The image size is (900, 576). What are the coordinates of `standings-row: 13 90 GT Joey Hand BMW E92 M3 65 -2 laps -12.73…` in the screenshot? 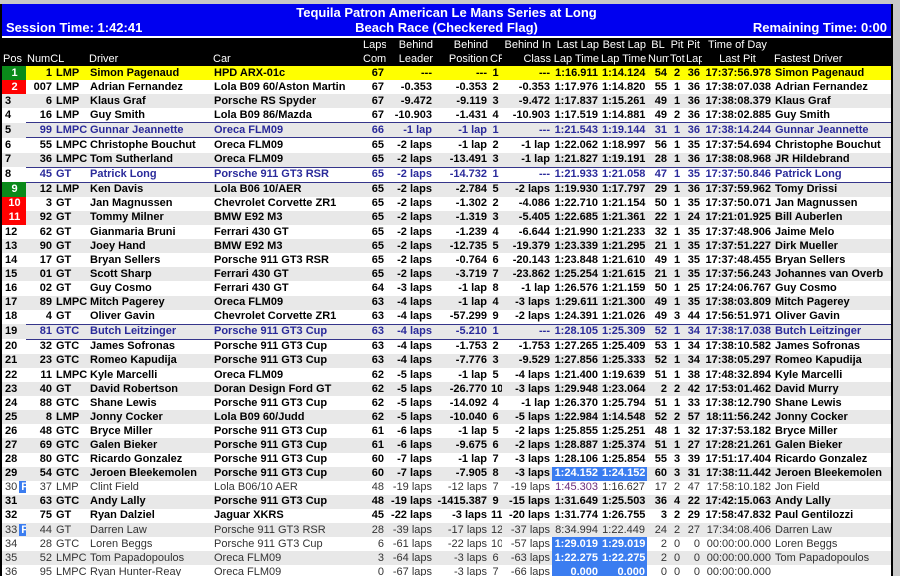 It's located at (446, 246).